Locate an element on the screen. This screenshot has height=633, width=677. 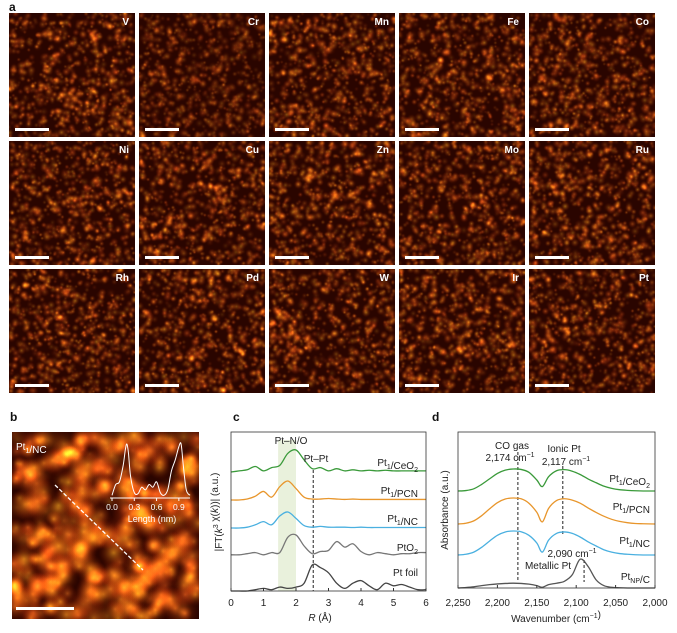
x-axis-label: R (Å) is located at coordinates (319, 617).